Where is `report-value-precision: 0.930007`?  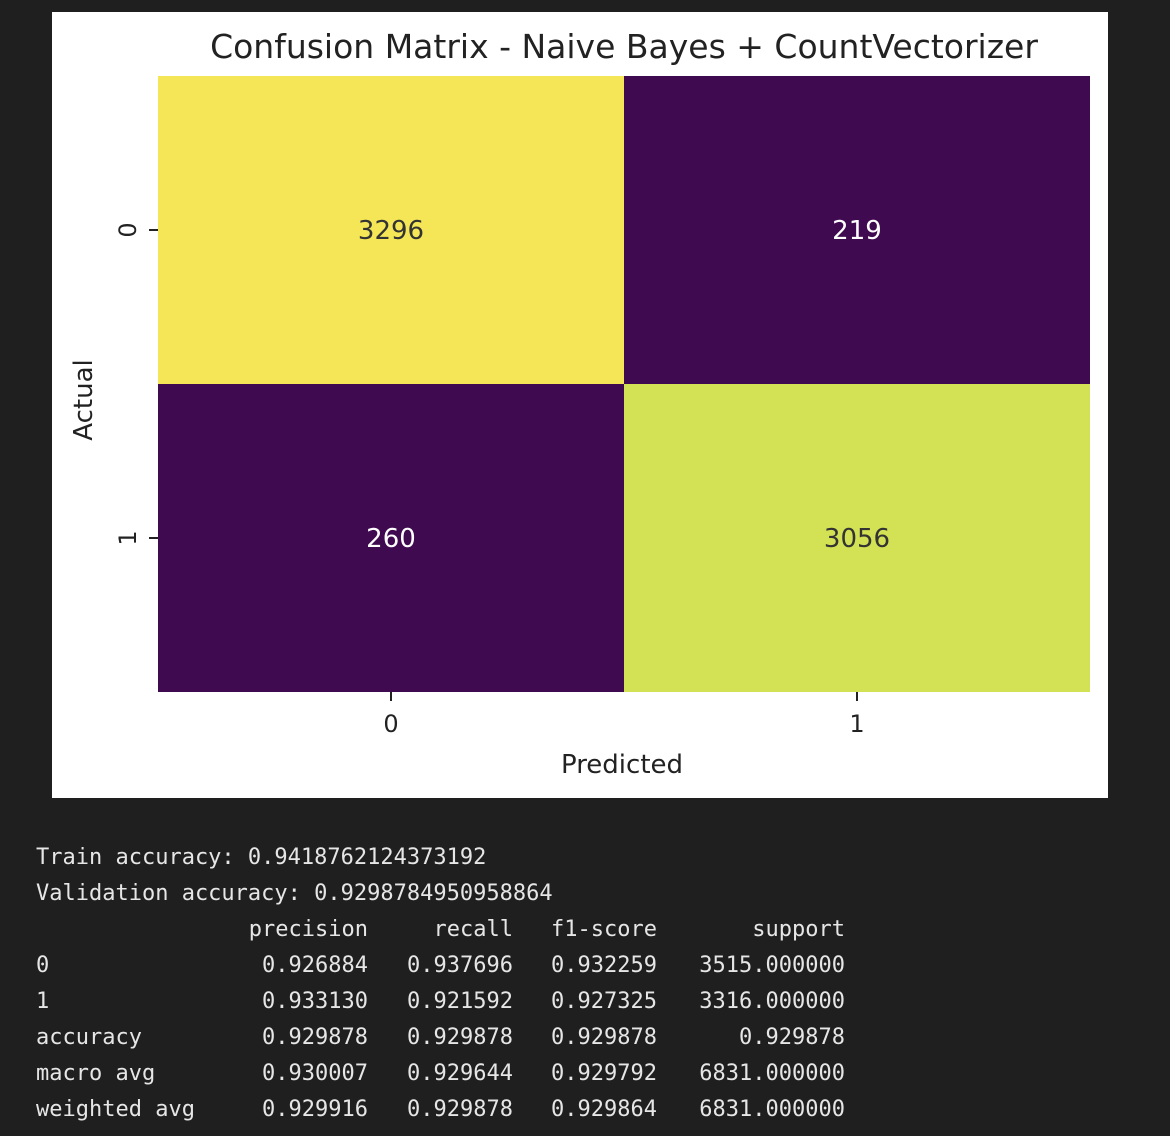
report-value-precision: 0.930007 is located at coordinates (315, 1073).